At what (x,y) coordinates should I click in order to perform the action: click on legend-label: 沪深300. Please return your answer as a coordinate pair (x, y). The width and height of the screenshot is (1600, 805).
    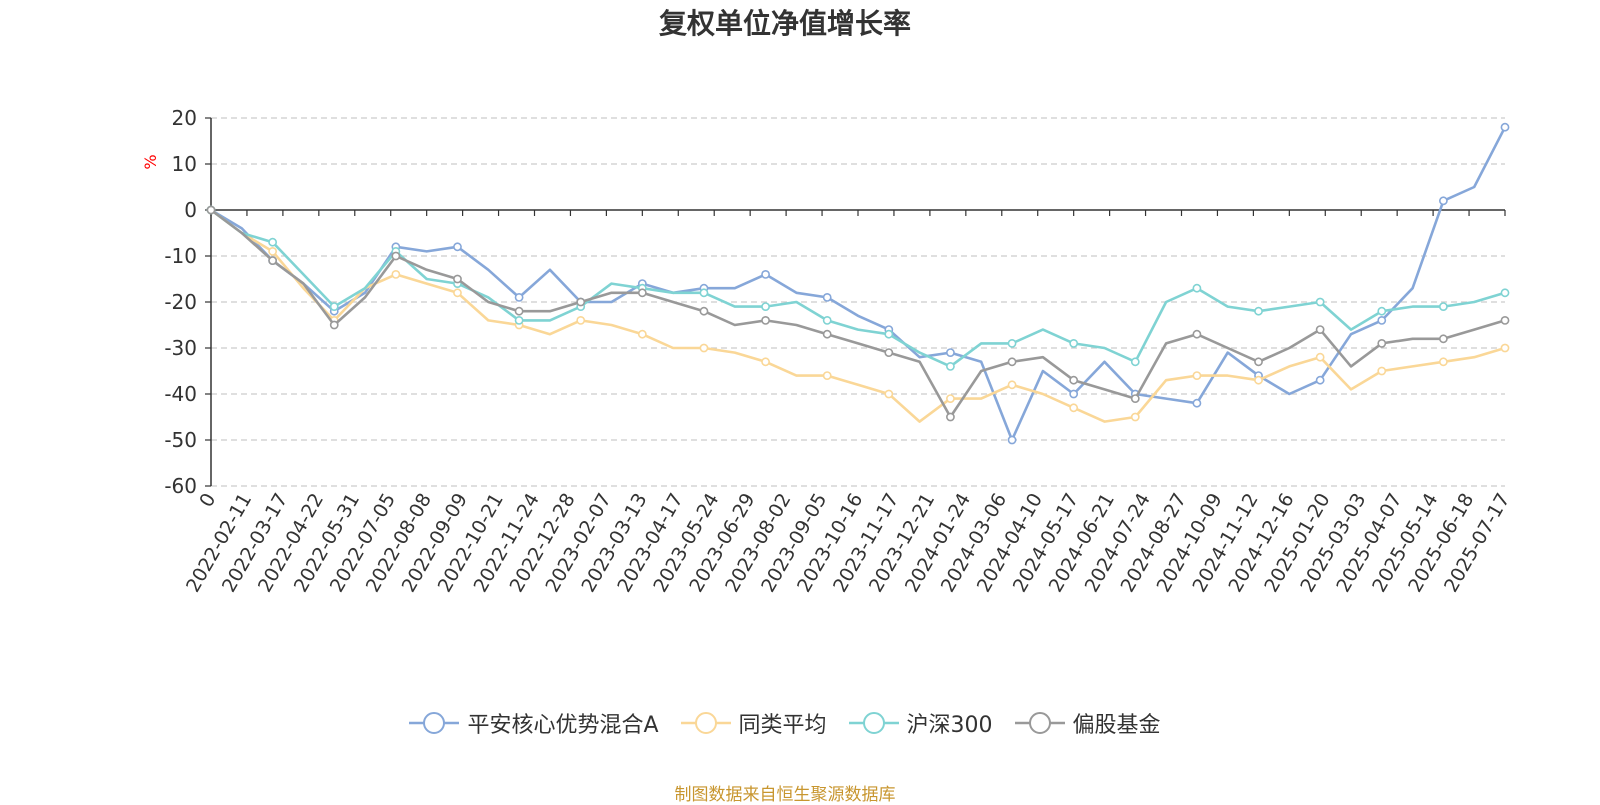
    Looking at the image, I should click on (949, 725).